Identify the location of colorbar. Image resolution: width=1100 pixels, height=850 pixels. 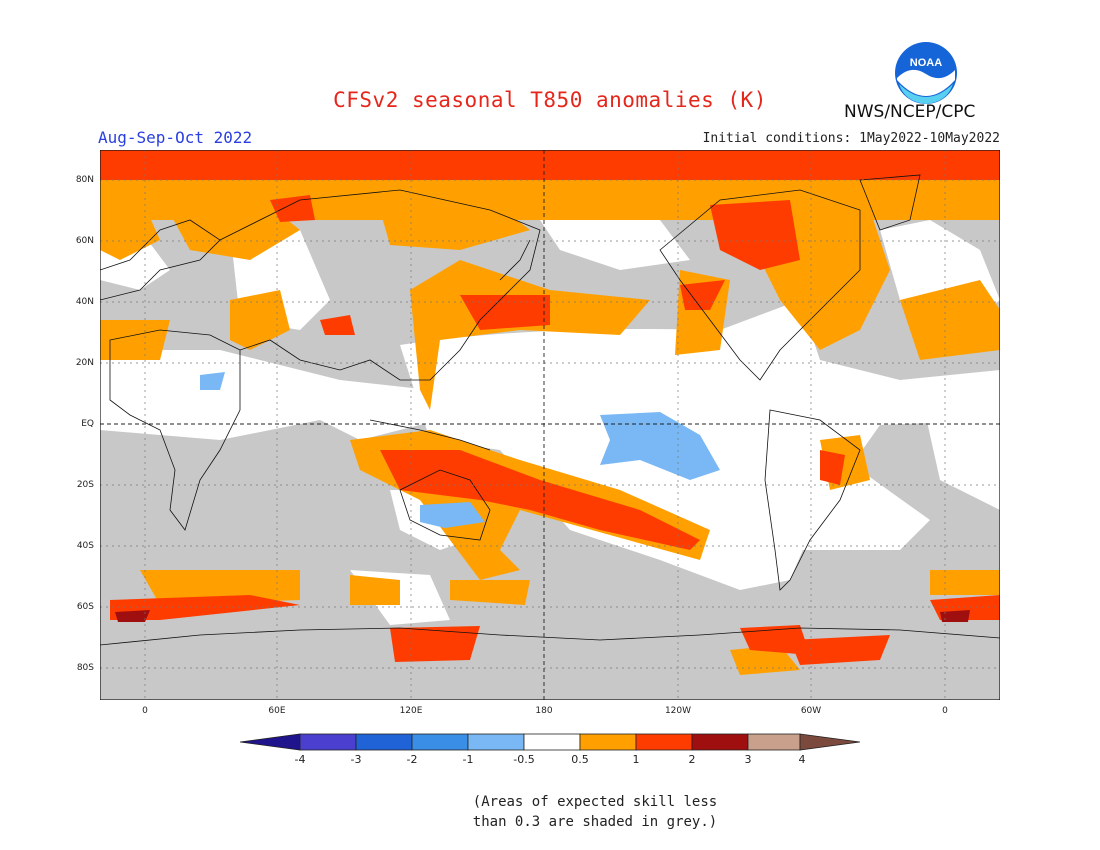
(550, 742).